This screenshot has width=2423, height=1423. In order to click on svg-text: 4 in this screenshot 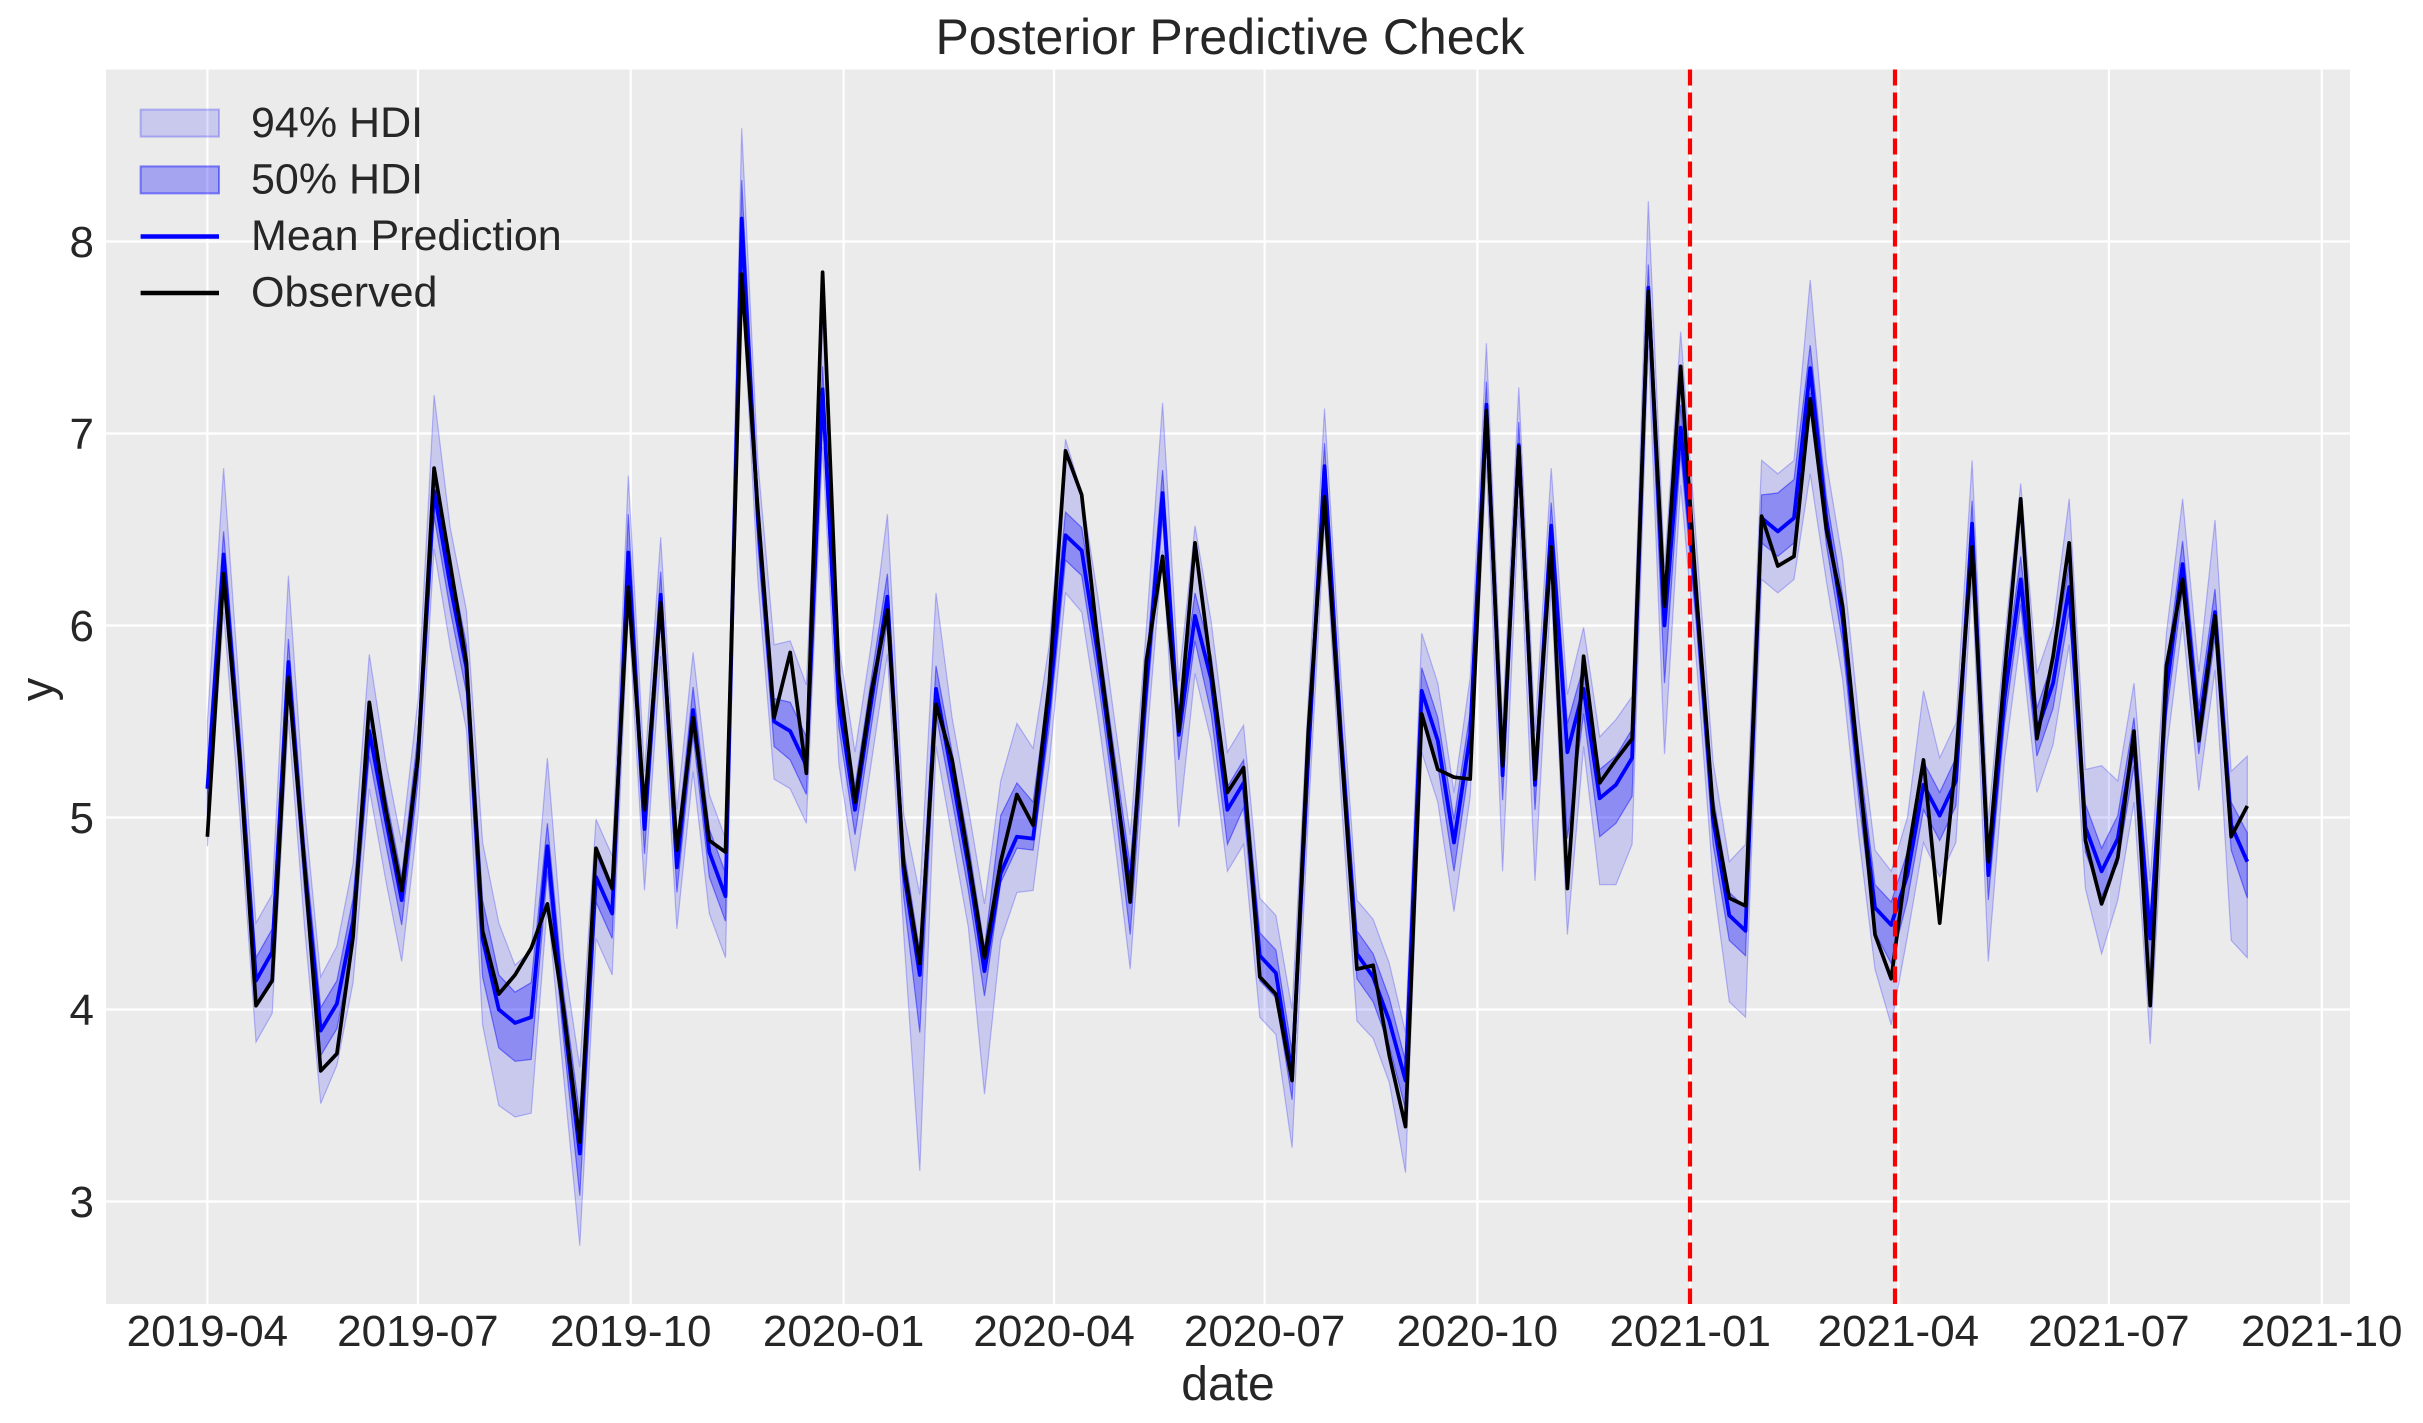, I will do `click(82, 1010)`.